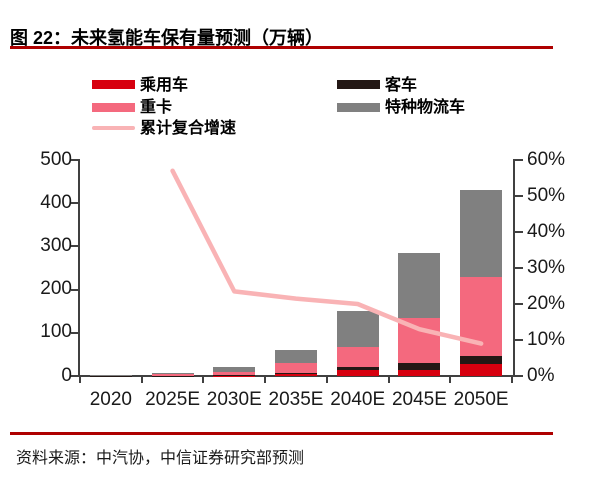  What do you see at coordinates (56, 202) in the screenshot?
I see `left-axis-tick-label: 400` at bounding box center [56, 202].